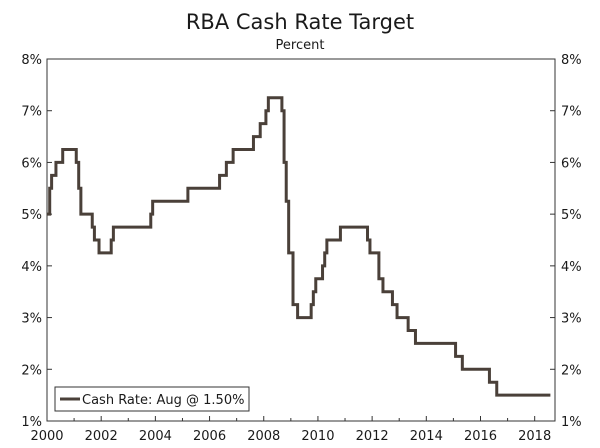 The image size is (600, 448). Describe the element at coordinates (31, 319) in the screenshot. I see `y-tick-label-left: 3%` at that location.